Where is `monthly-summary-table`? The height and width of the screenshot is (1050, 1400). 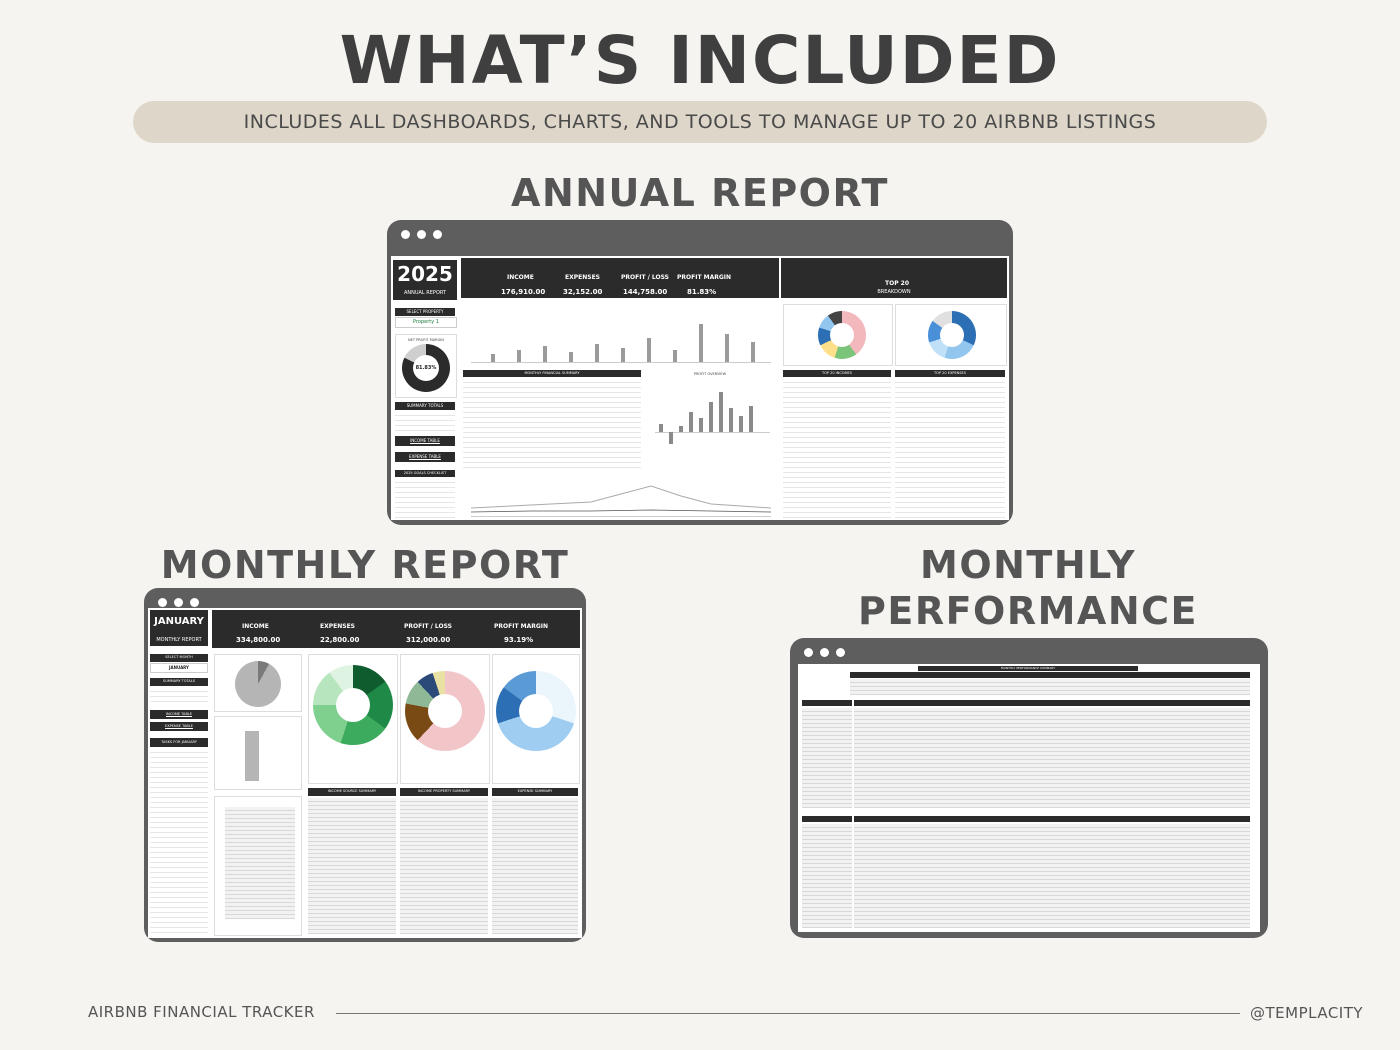
monthly-summary-table is located at coordinates (552, 424).